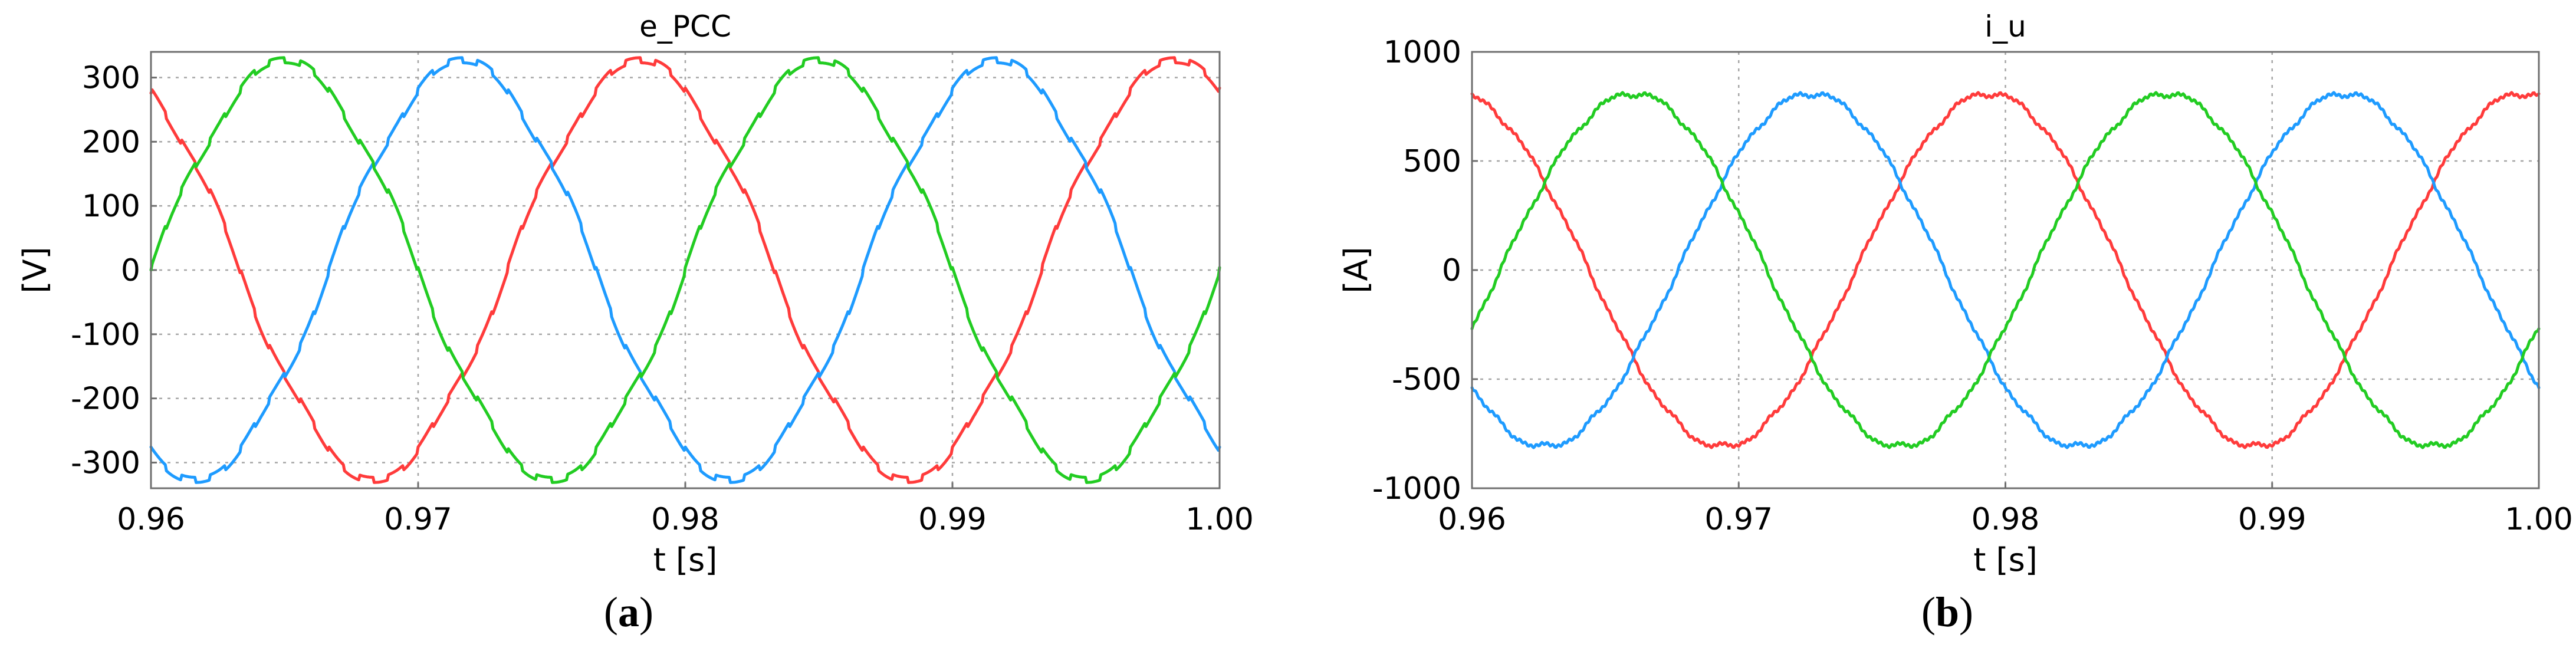 This screenshot has width=2576, height=651. I want to click on y-tick-label: -300, so click(105, 463).